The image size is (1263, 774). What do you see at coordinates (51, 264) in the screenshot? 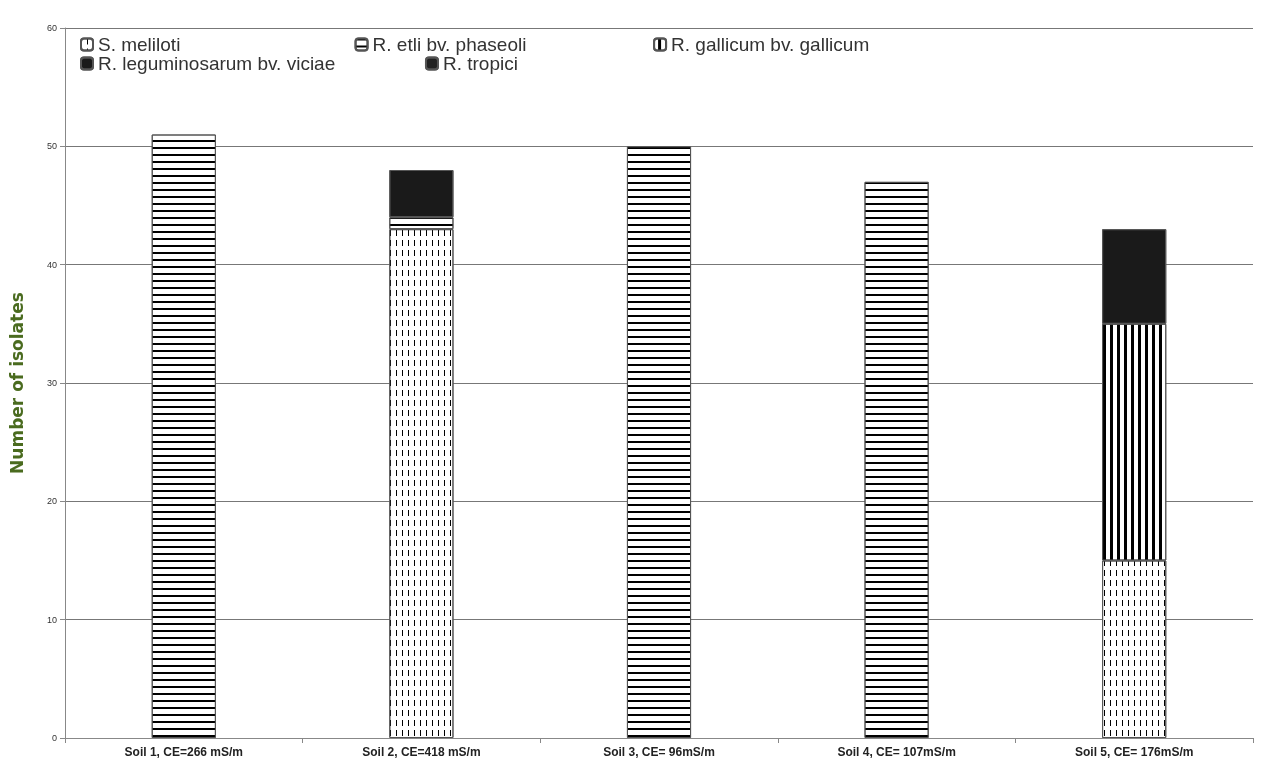
I see `y-tick-label: 40` at bounding box center [51, 264].